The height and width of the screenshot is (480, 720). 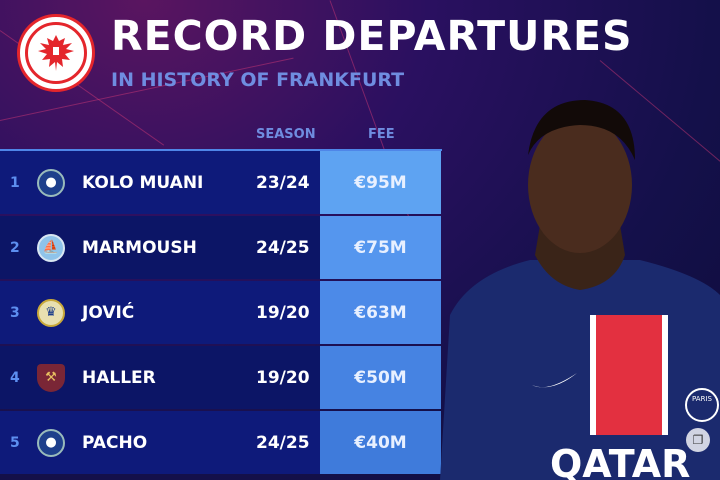 I want to click on fee: €95M, so click(x=380, y=182).